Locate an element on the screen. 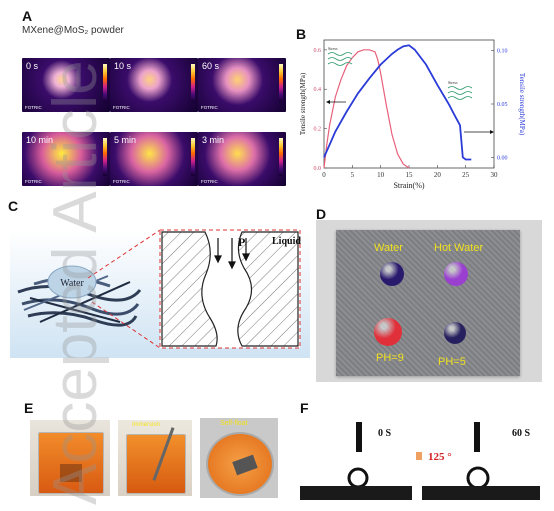 Image resolution: width=554 pixels, height=511 pixels. liquid-label: Liquid is located at coordinates (286, 241).